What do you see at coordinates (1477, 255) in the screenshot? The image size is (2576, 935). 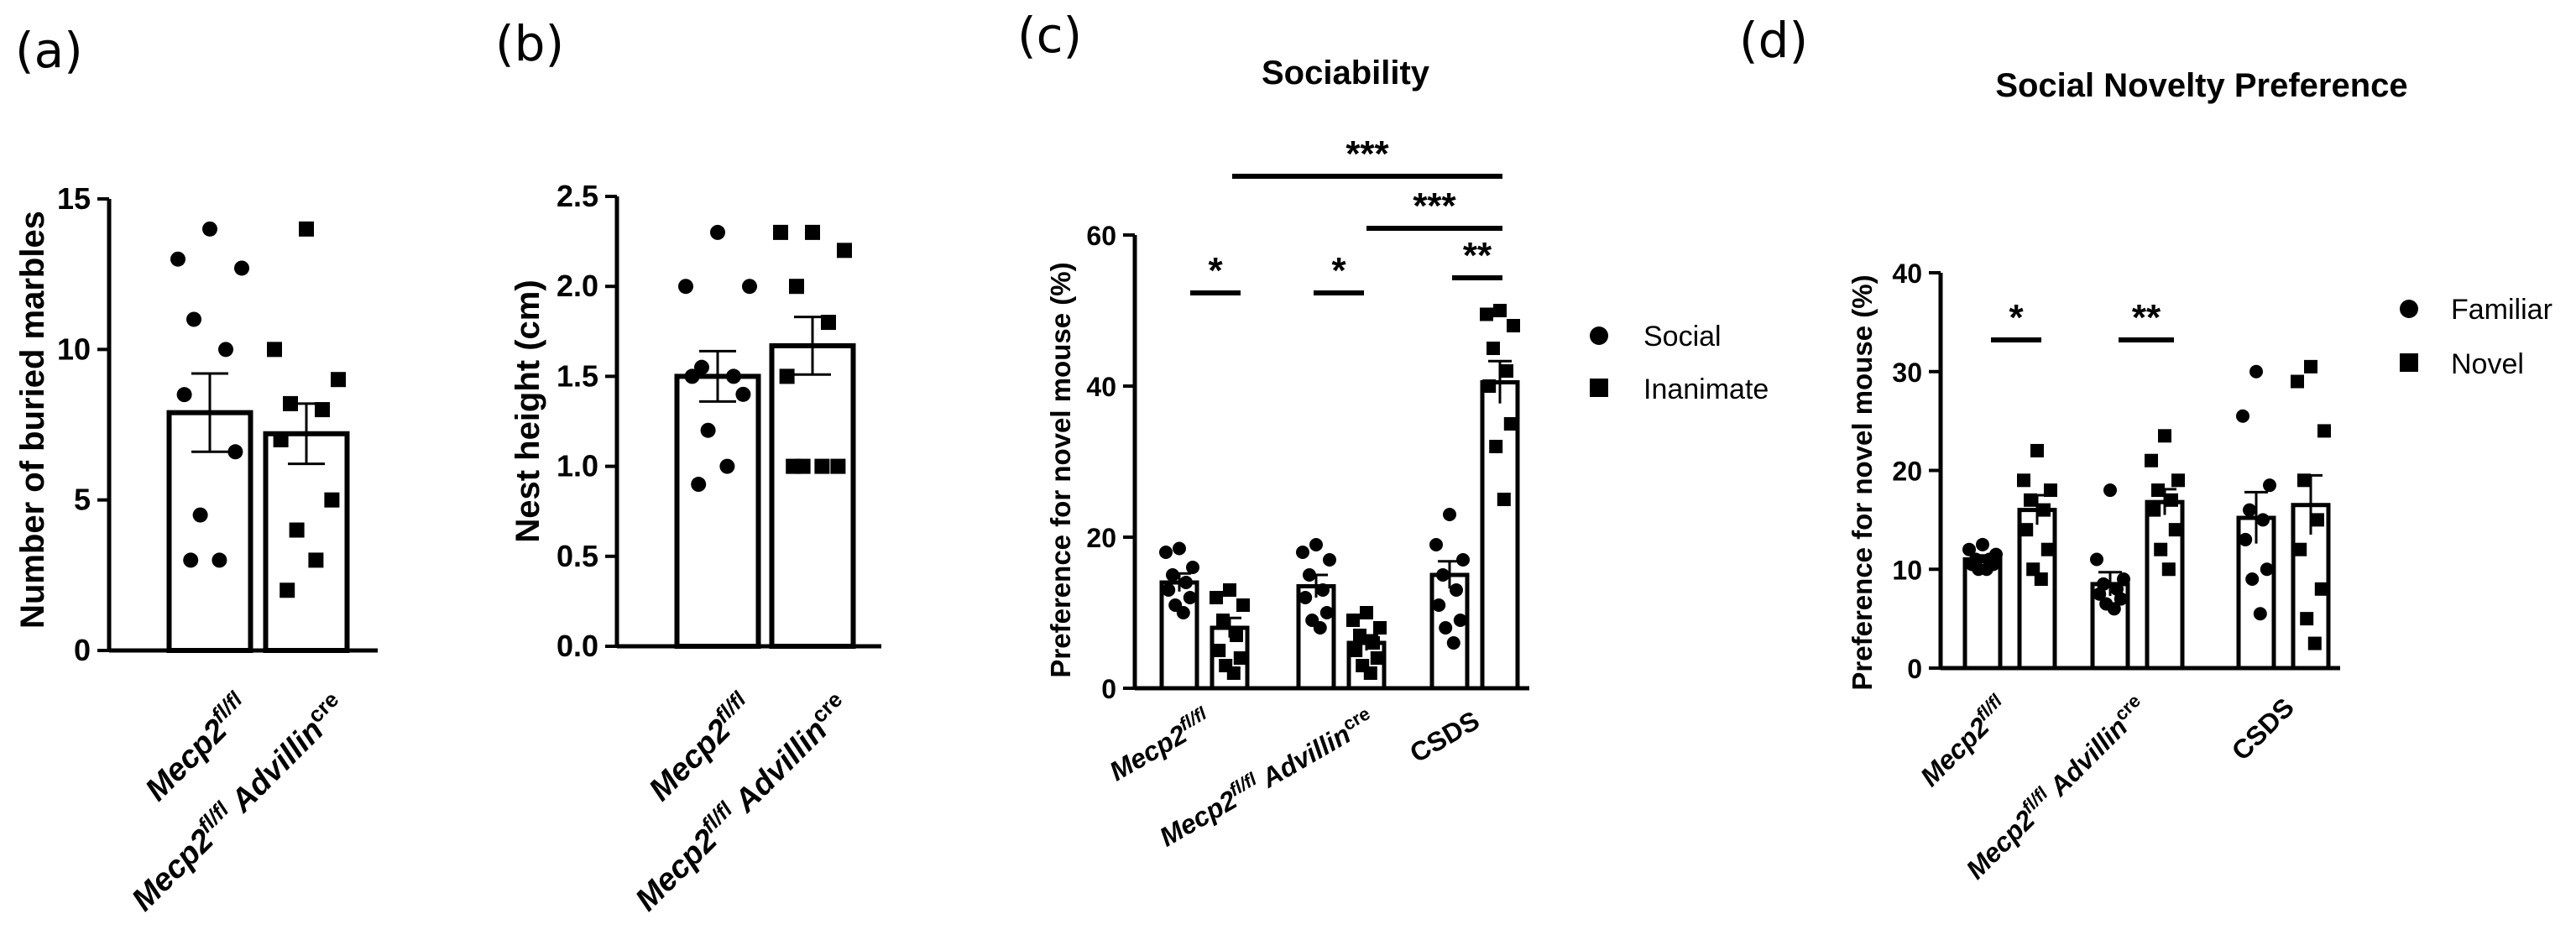 I see `significance-label-c: **` at bounding box center [1477, 255].